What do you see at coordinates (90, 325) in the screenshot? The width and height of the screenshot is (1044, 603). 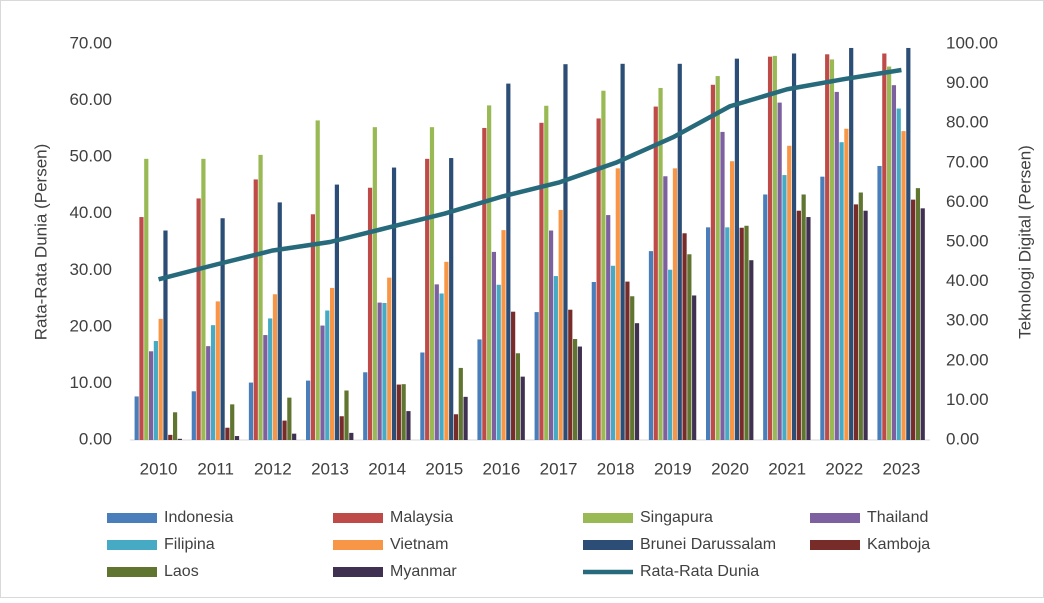 I see `y-tick-label: 20.00` at bounding box center [90, 325].